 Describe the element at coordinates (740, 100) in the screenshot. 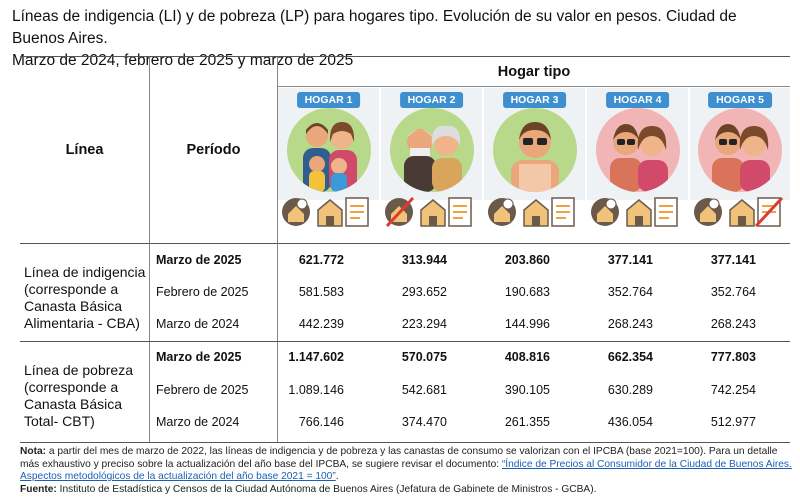

I see `hogar-5-badge: HOGAR 5` at that location.